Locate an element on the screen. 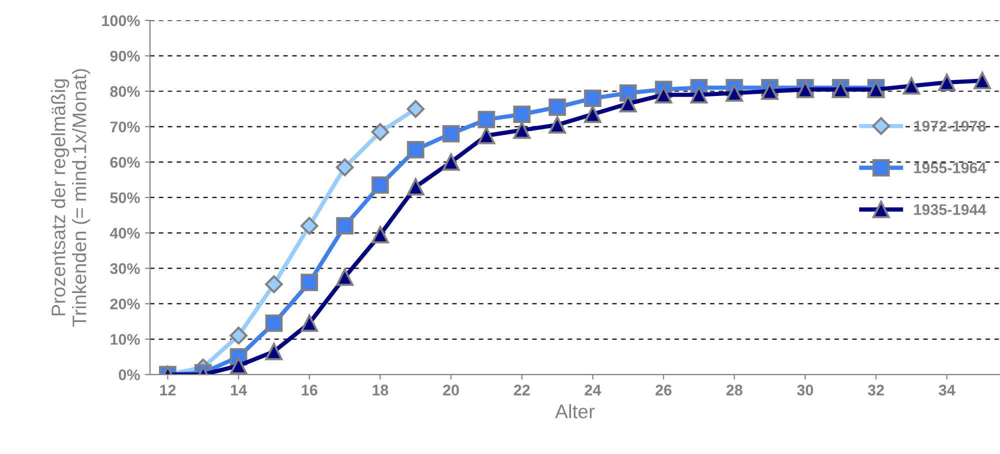 This screenshot has height=454, width=1000. x-tick-label: 22 is located at coordinates (522, 390).